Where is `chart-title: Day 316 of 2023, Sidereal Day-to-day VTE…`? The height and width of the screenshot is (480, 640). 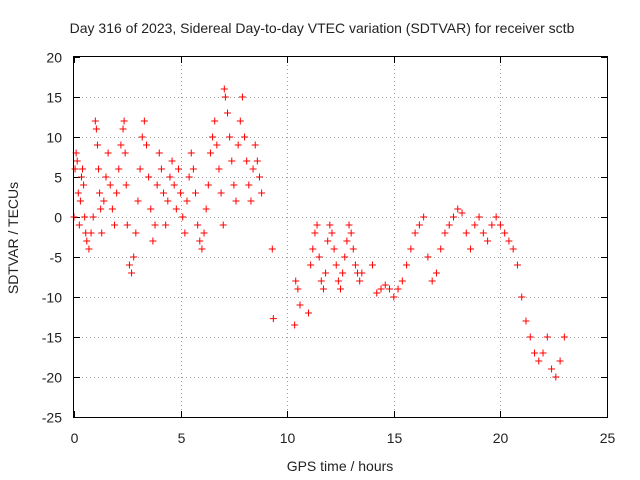 chart-title: Day 316 of 2023, Sidereal Day-to-day VTE… is located at coordinates (322, 28).